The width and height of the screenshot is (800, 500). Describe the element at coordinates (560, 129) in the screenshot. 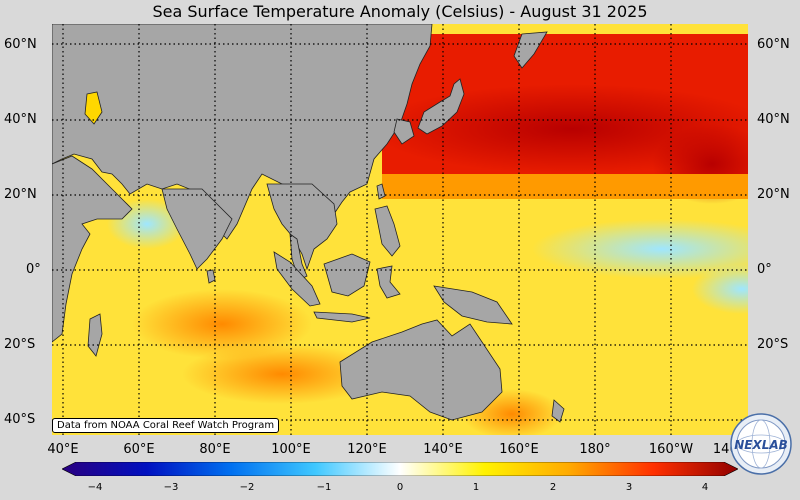

I see `warm-anomaly-core` at that location.